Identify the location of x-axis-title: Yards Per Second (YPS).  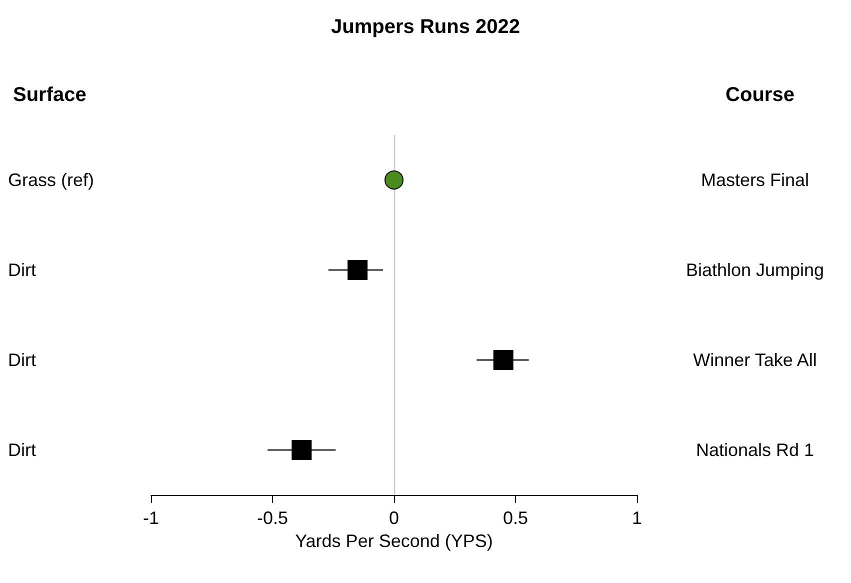
(394, 540).